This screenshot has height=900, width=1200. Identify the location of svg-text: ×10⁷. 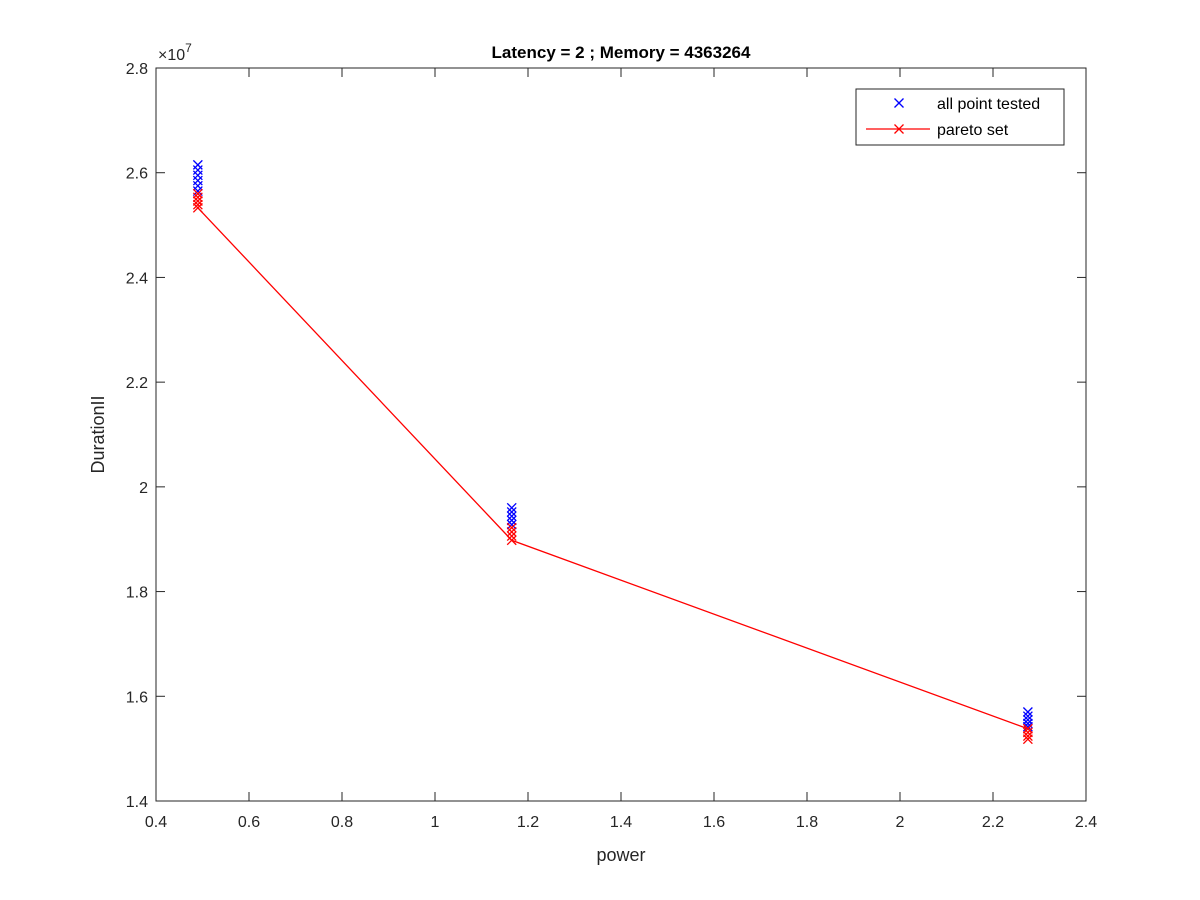
(175, 52).